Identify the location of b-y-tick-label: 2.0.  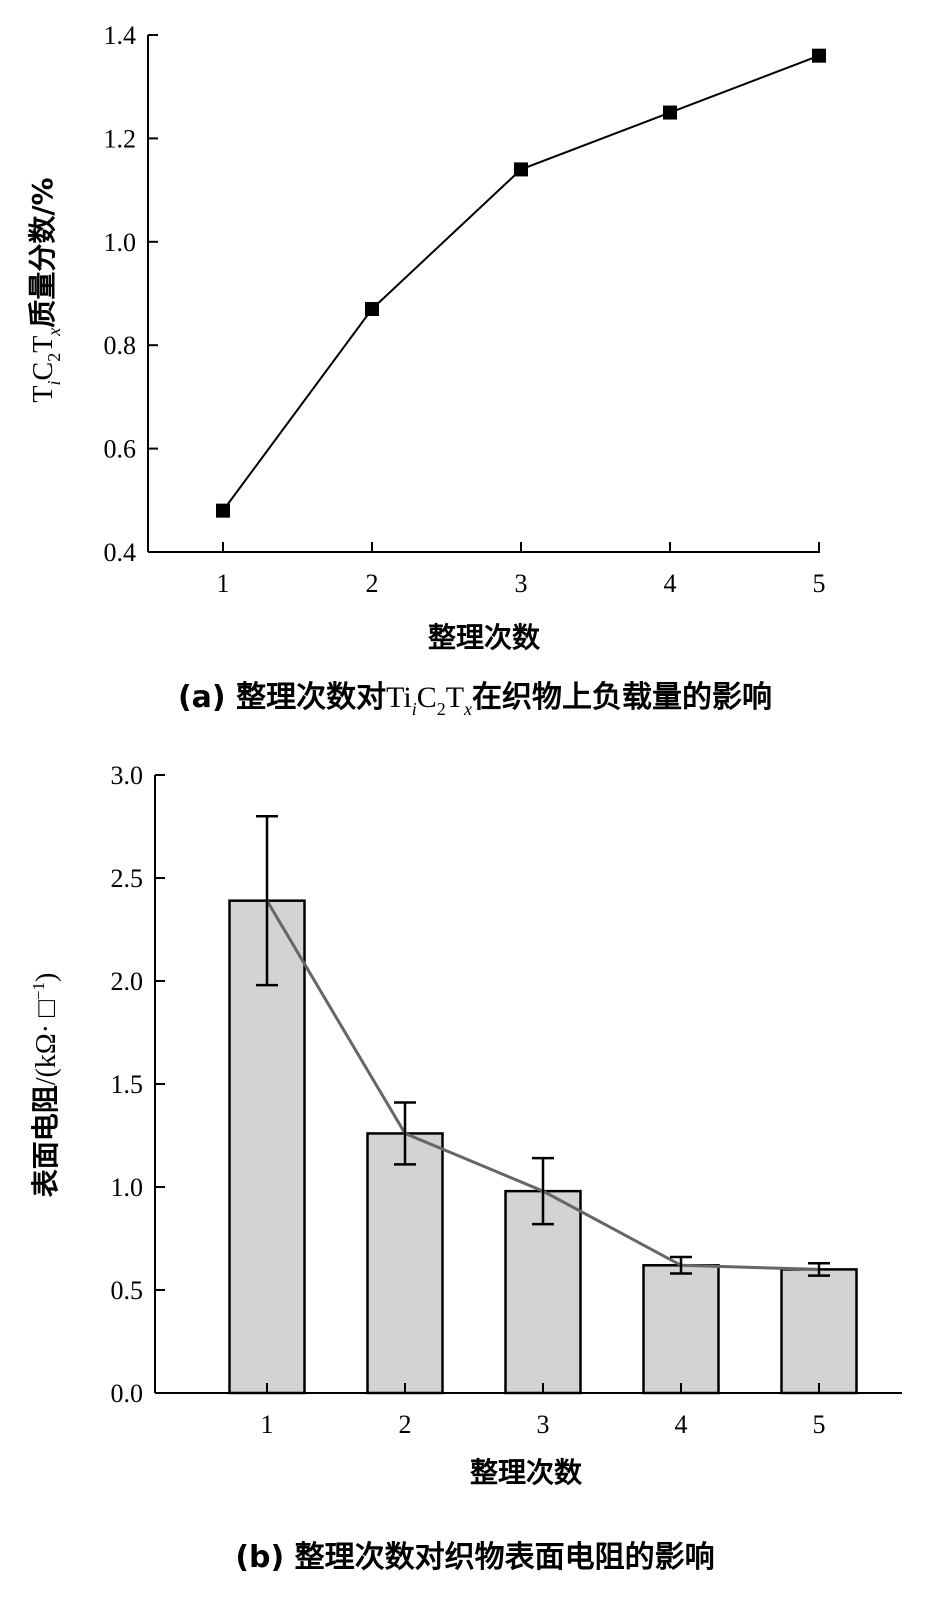
(127, 981).